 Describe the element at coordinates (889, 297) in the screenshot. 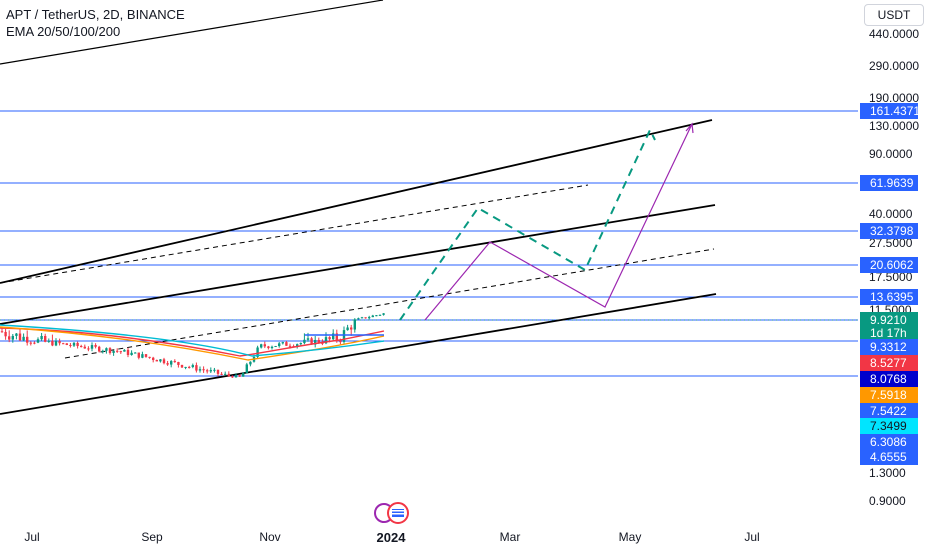

I see `price-badge: 13.6395` at that location.